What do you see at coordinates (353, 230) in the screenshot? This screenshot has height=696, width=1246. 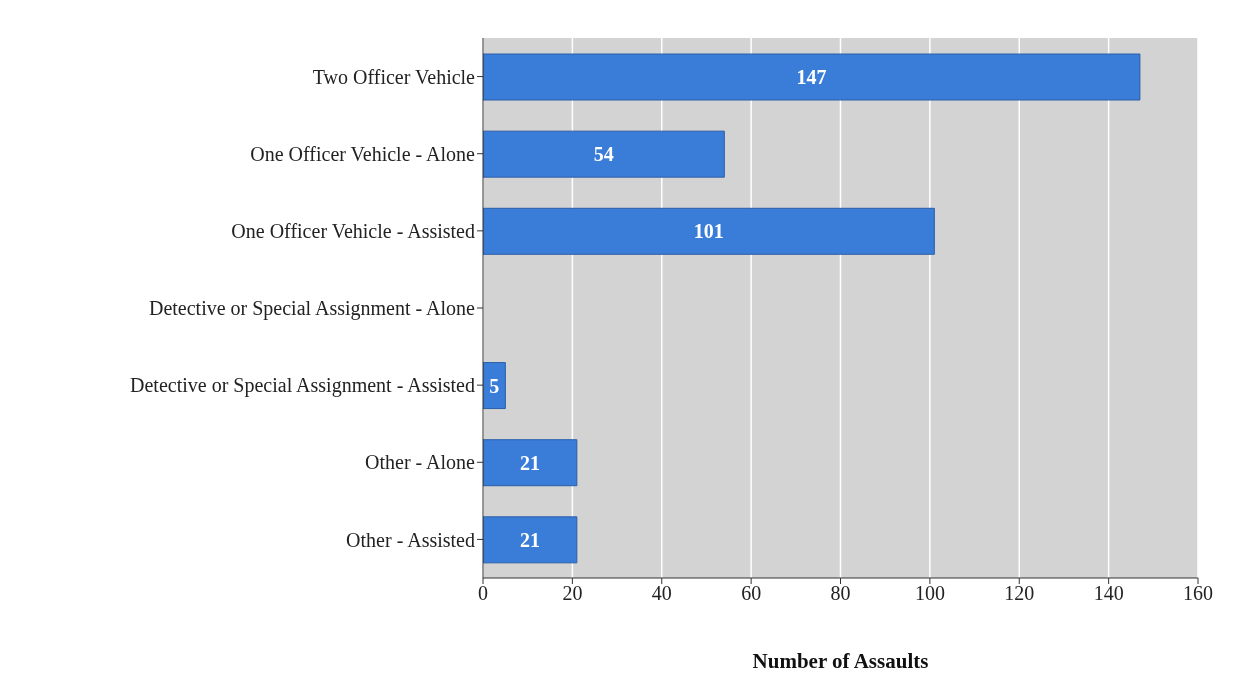 I see `y-tick-label: One Officer Vehicle - Assisted` at bounding box center [353, 230].